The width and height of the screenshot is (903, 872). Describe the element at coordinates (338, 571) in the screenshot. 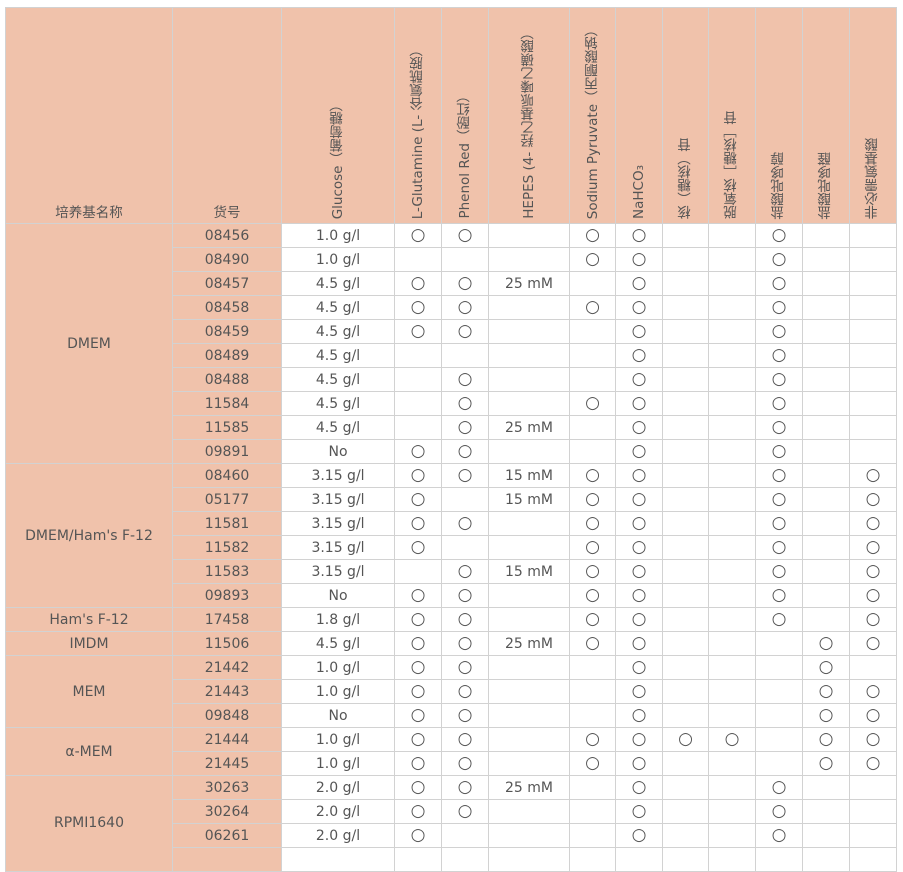

I see `glucose-cell: 3.15 g/l` at that location.